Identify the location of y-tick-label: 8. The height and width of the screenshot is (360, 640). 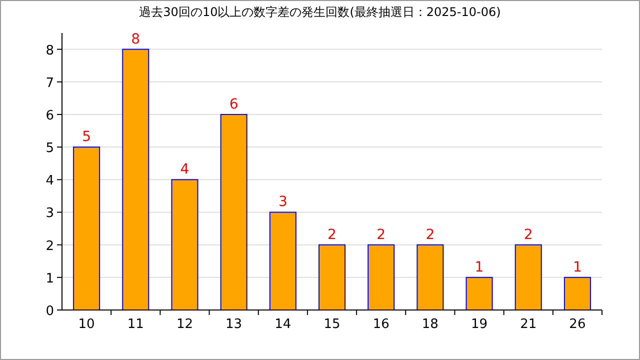
(50, 50).